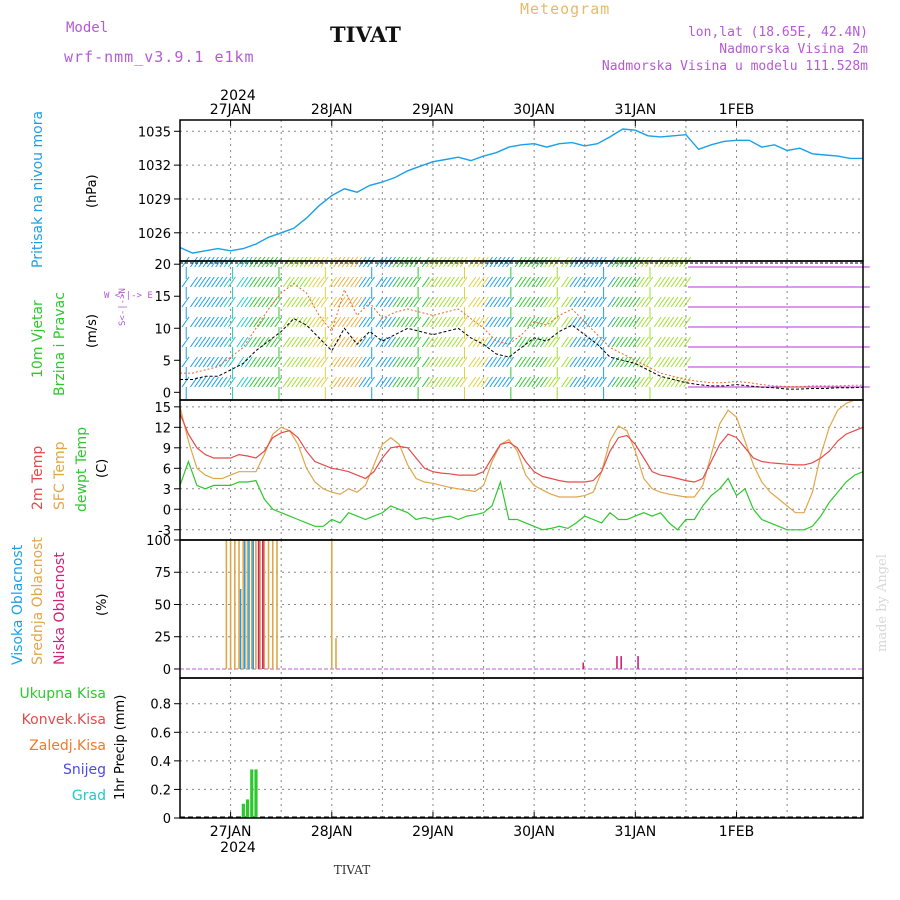  What do you see at coordinates (123, 307) in the screenshot?
I see `direction-legend-vertical: S<-|->N` at bounding box center [123, 307].